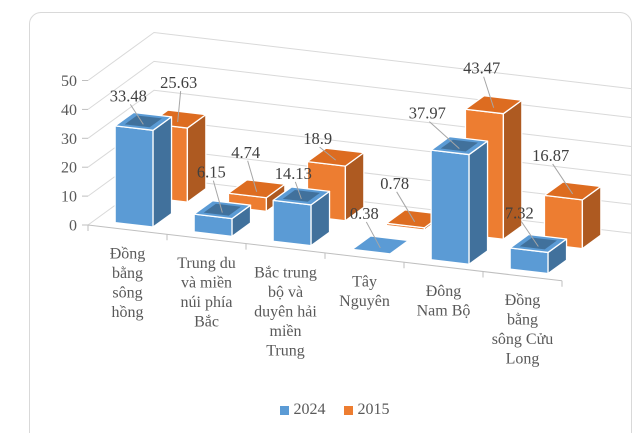 This screenshot has height=433, width=643. Describe the element at coordinates (285, 311) in the screenshot. I see `category-label-2: Bắc trung bộ và duyên hải miền Trung` at that location.